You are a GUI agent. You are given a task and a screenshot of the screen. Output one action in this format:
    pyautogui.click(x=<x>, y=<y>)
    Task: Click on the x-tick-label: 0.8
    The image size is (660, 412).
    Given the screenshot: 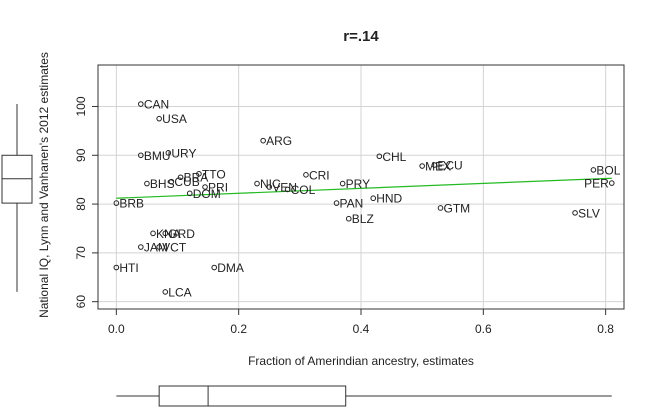 What is the action you would take?
    pyautogui.click(x=605, y=329)
    